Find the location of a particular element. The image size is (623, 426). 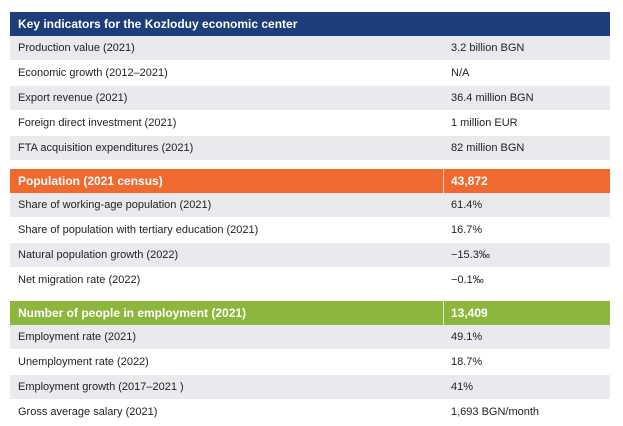

row-value: 18.7% is located at coordinates (467, 362).